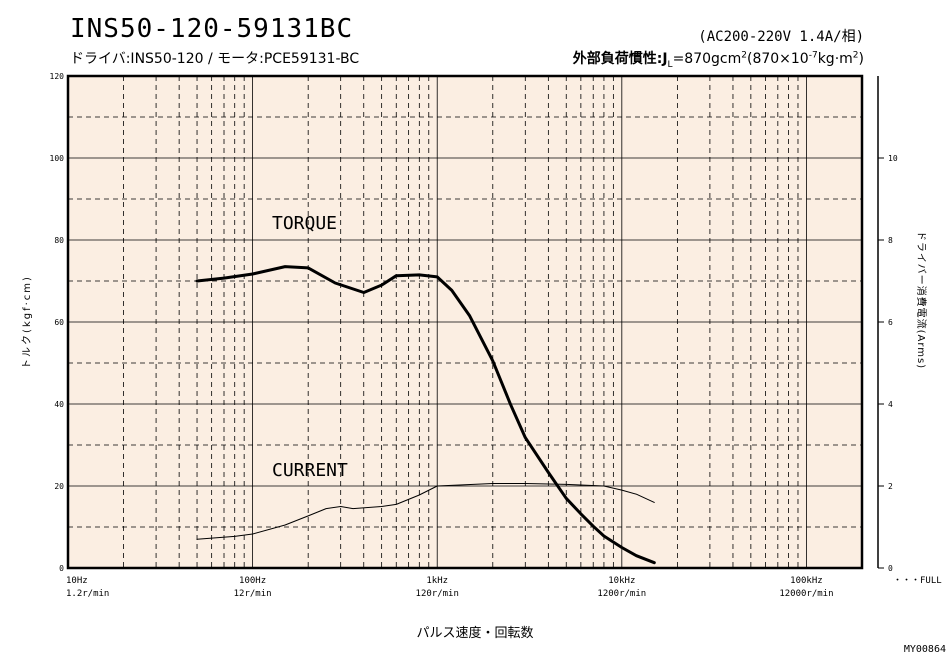 The width and height of the screenshot is (950, 659). Describe the element at coordinates (437, 581) in the screenshot. I see `x-tick-label: 1kHz` at that location.